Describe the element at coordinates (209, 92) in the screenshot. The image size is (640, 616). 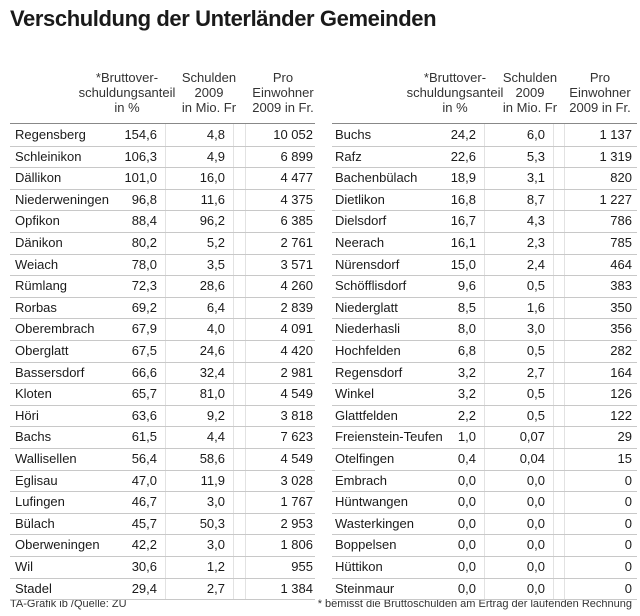
I see `column-header: 2009` at that location.